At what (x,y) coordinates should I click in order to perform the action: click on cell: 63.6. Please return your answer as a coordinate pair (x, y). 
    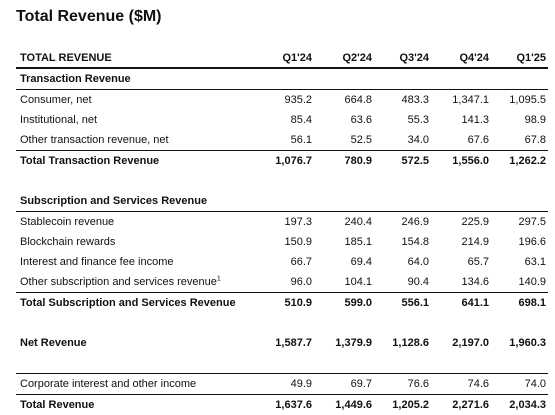
    Looking at the image, I should click on (361, 120).